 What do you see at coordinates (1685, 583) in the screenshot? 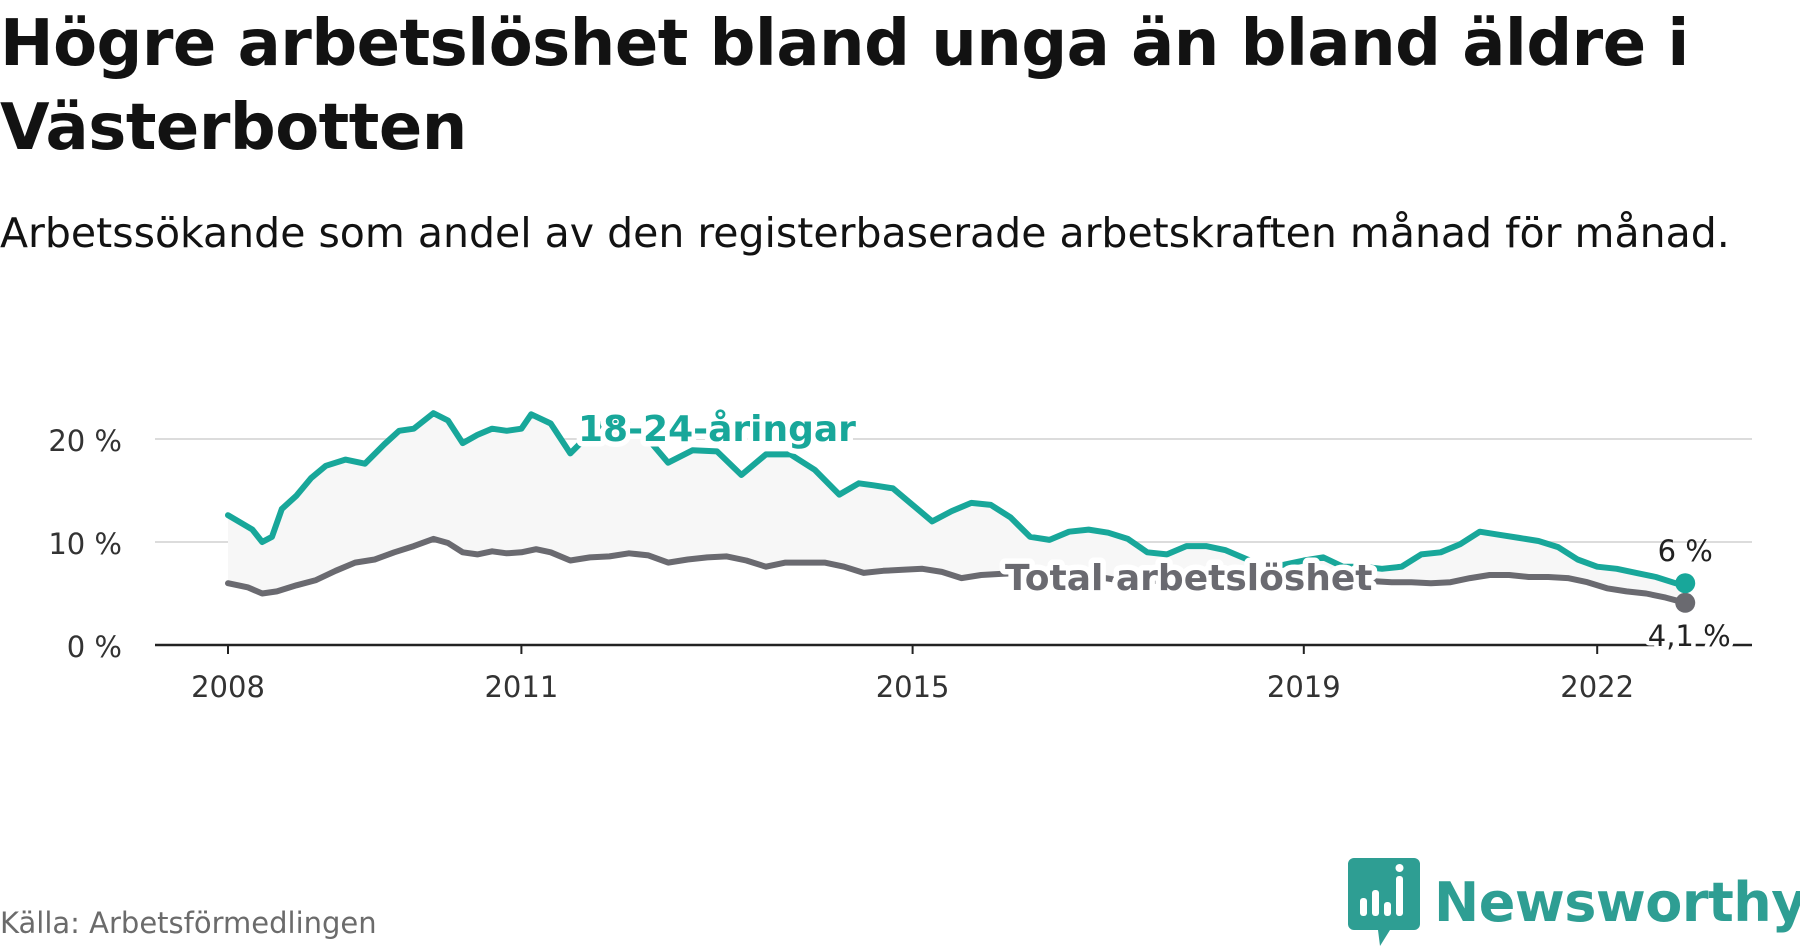
I see `end-point-youth` at bounding box center [1685, 583].